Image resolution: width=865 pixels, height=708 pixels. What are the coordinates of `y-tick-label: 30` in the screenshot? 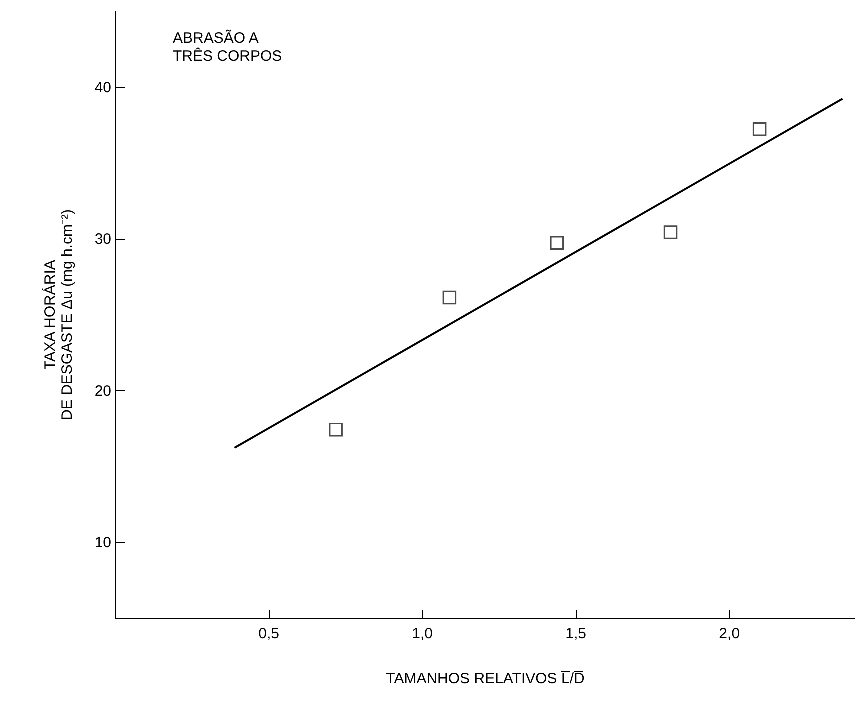 It's located at (103, 239).